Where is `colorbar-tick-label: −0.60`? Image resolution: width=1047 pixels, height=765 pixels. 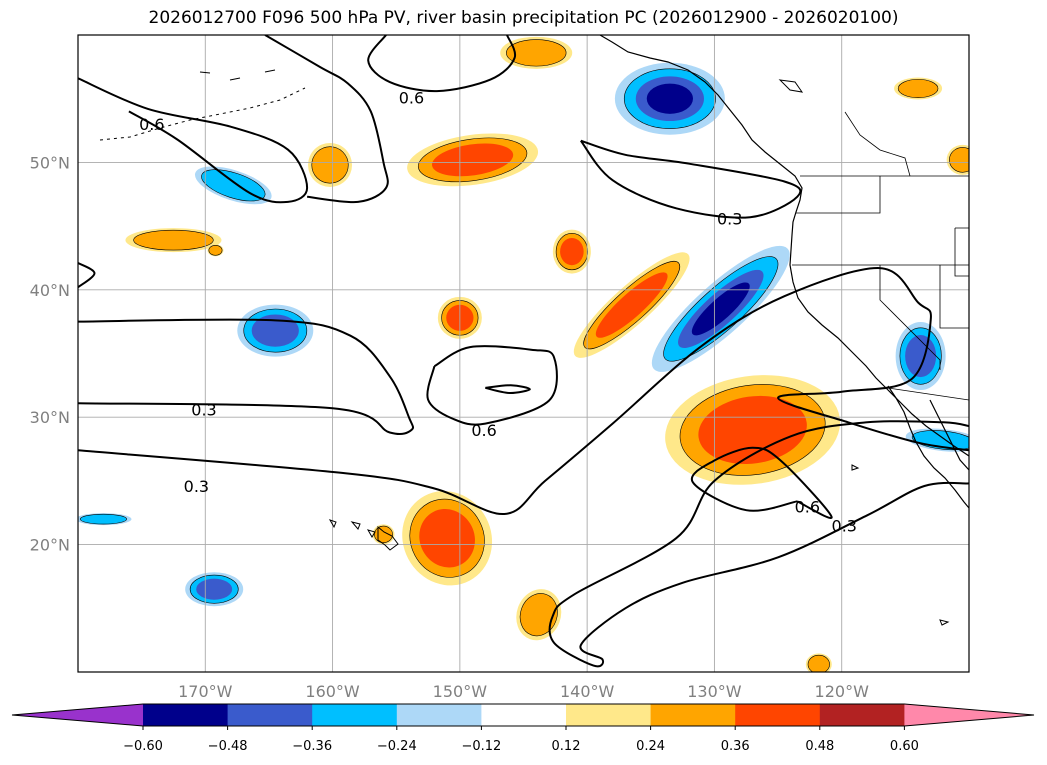 colorbar-tick-label: −0.60 is located at coordinates (143, 746).